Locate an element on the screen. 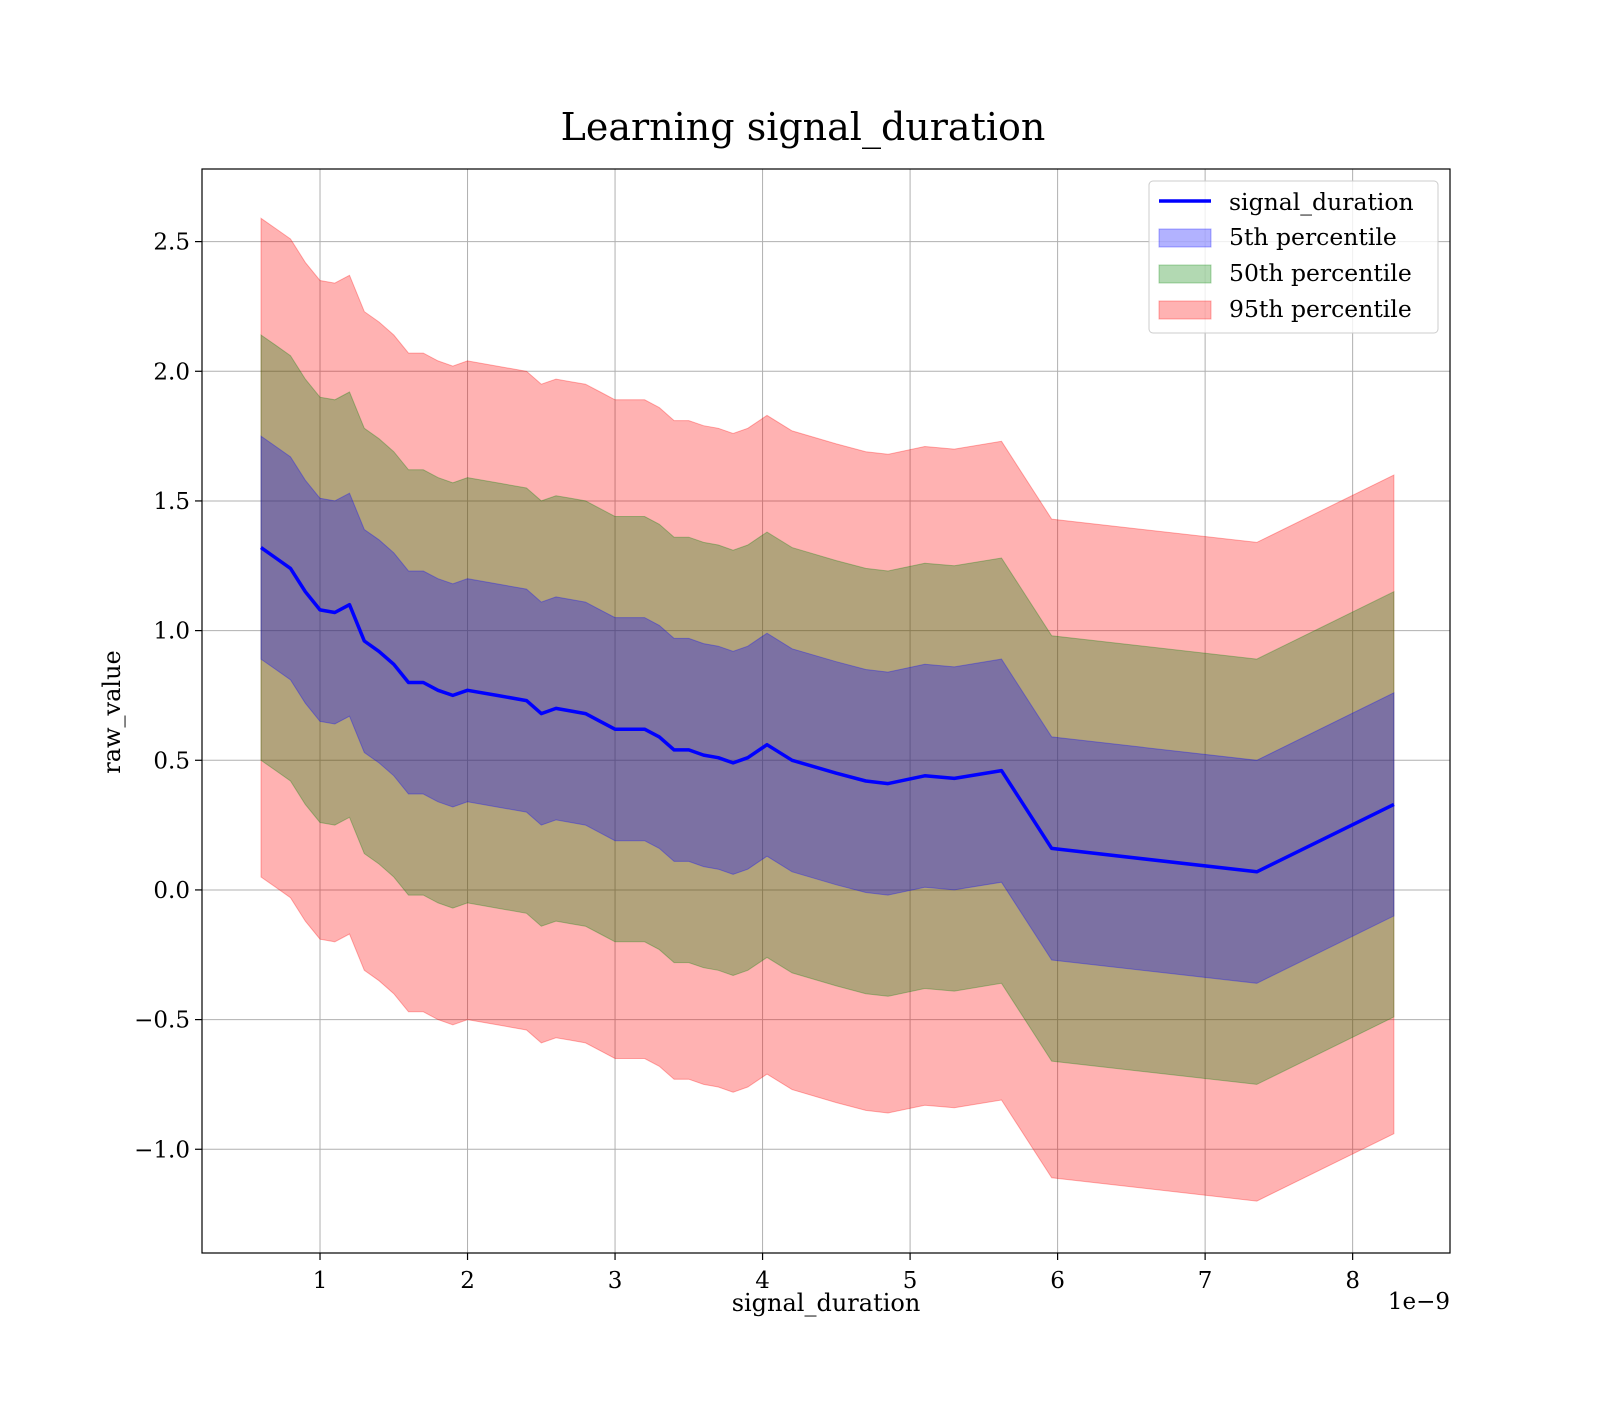 This screenshot has height=1405, width=1600. x-tick-label: 1 is located at coordinates (320, 1281).